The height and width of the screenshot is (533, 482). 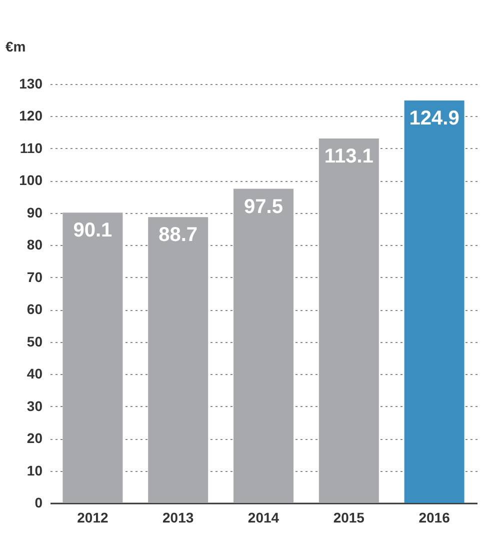 What do you see at coordinates (34, 276) in the screenshot?
I see `y-tick-label: 70` at bounding box center [34, 276].